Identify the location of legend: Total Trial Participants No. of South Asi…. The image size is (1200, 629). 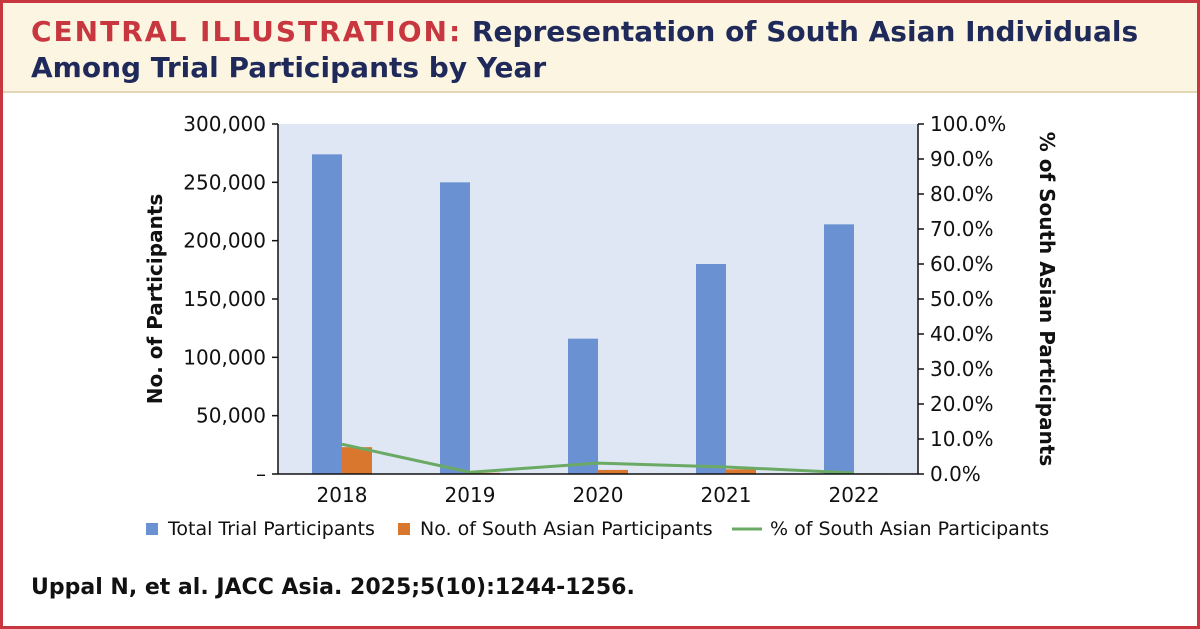
(597, 529).